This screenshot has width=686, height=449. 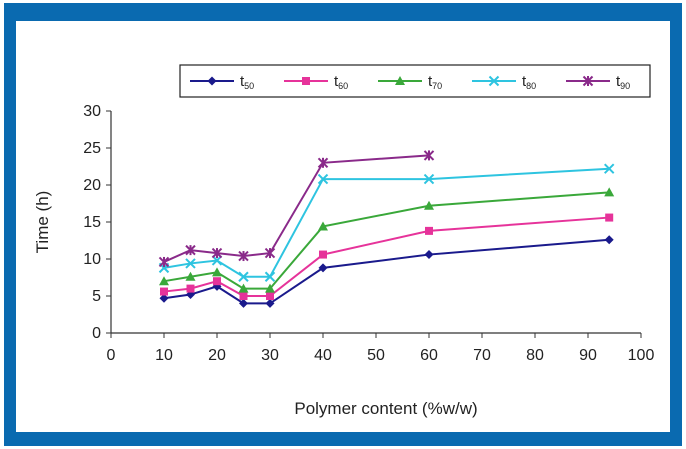 I want to click on x-tick-label: 0, so click(x=111, y=355).